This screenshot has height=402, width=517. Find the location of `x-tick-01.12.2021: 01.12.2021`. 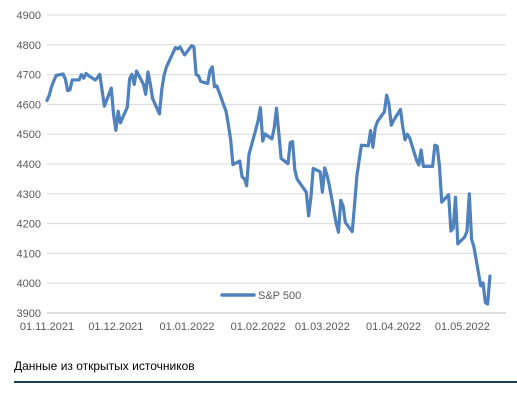

x-tick-01.12.2021: 01.12.2021 is located at coordinates (115, 327).